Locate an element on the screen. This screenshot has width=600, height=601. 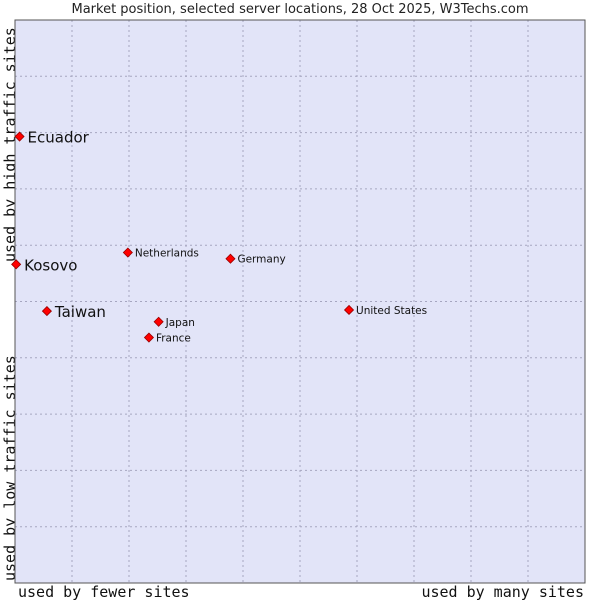
point-france: France is located at coordinates (167, 338).